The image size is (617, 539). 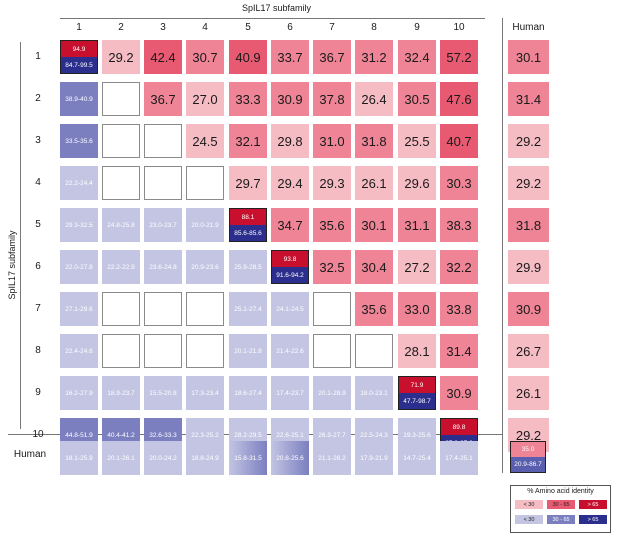 I want to click on within-identity-range: 91.6-94.2, so click(x=290, y=275).